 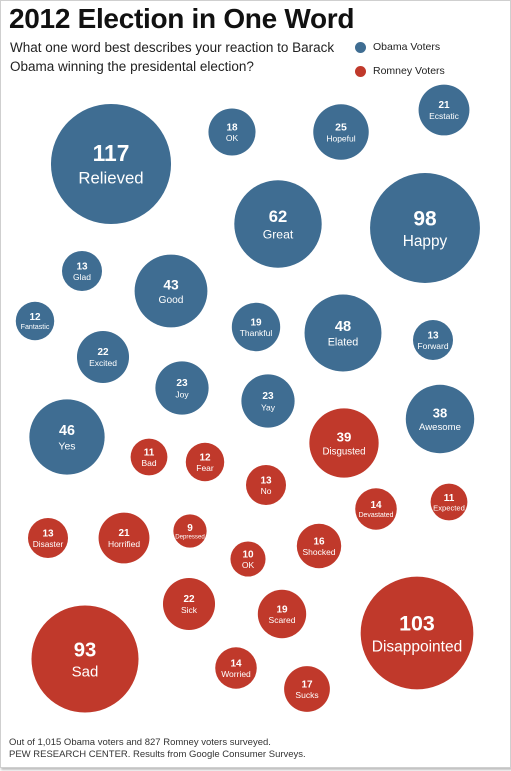 I want to click on bubble-circle-romney-disgusted, so click(x=344, y=443).